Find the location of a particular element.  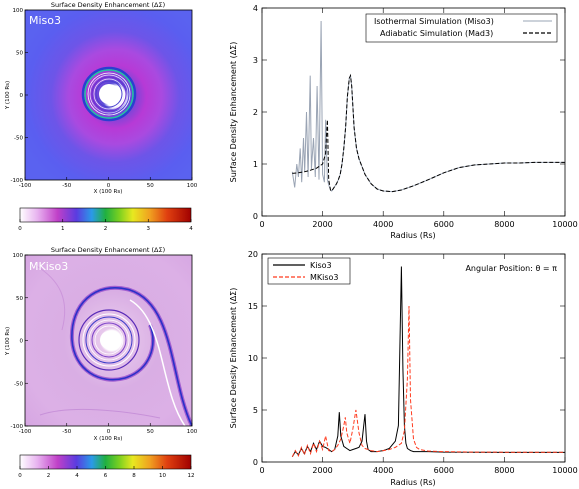

line-top-xtick-label: 10000 is located at coordinates (564, 224).